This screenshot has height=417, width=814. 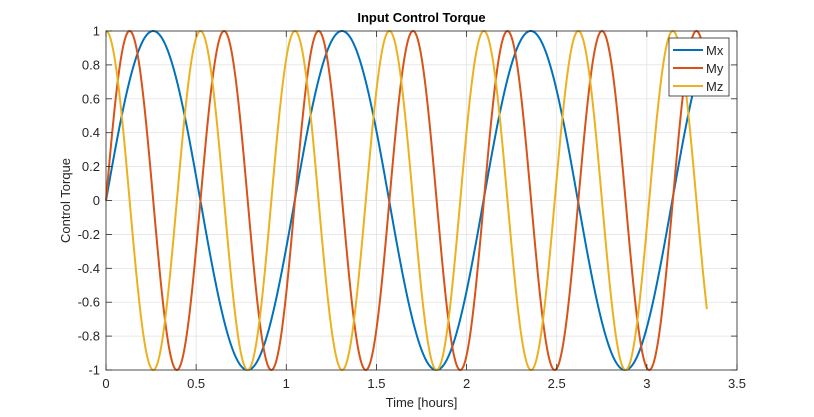 What do you see at coordinates (105, 383) in the screenshot?
I see `x-tick-label: 0` at bounding box center [105, 383].